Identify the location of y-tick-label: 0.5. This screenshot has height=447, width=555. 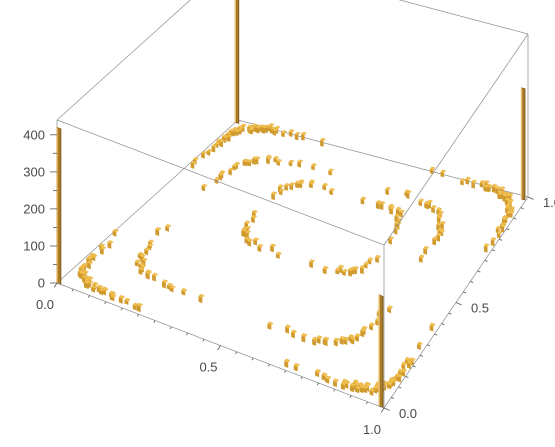
(480, 308).